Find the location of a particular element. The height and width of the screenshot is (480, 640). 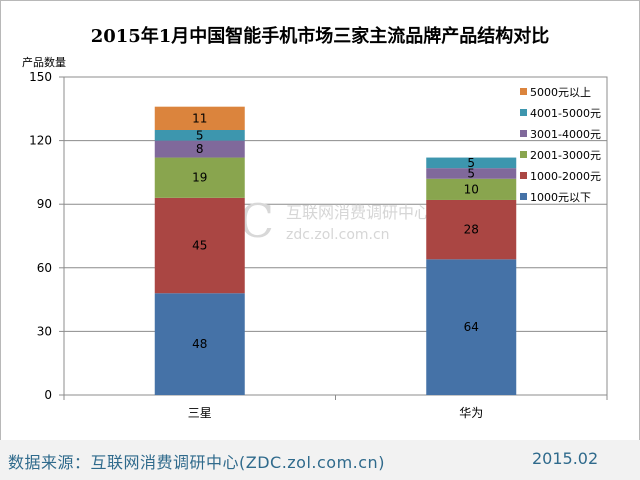

legend-label: 3001-4000元 is located at coordinates (565, 134).